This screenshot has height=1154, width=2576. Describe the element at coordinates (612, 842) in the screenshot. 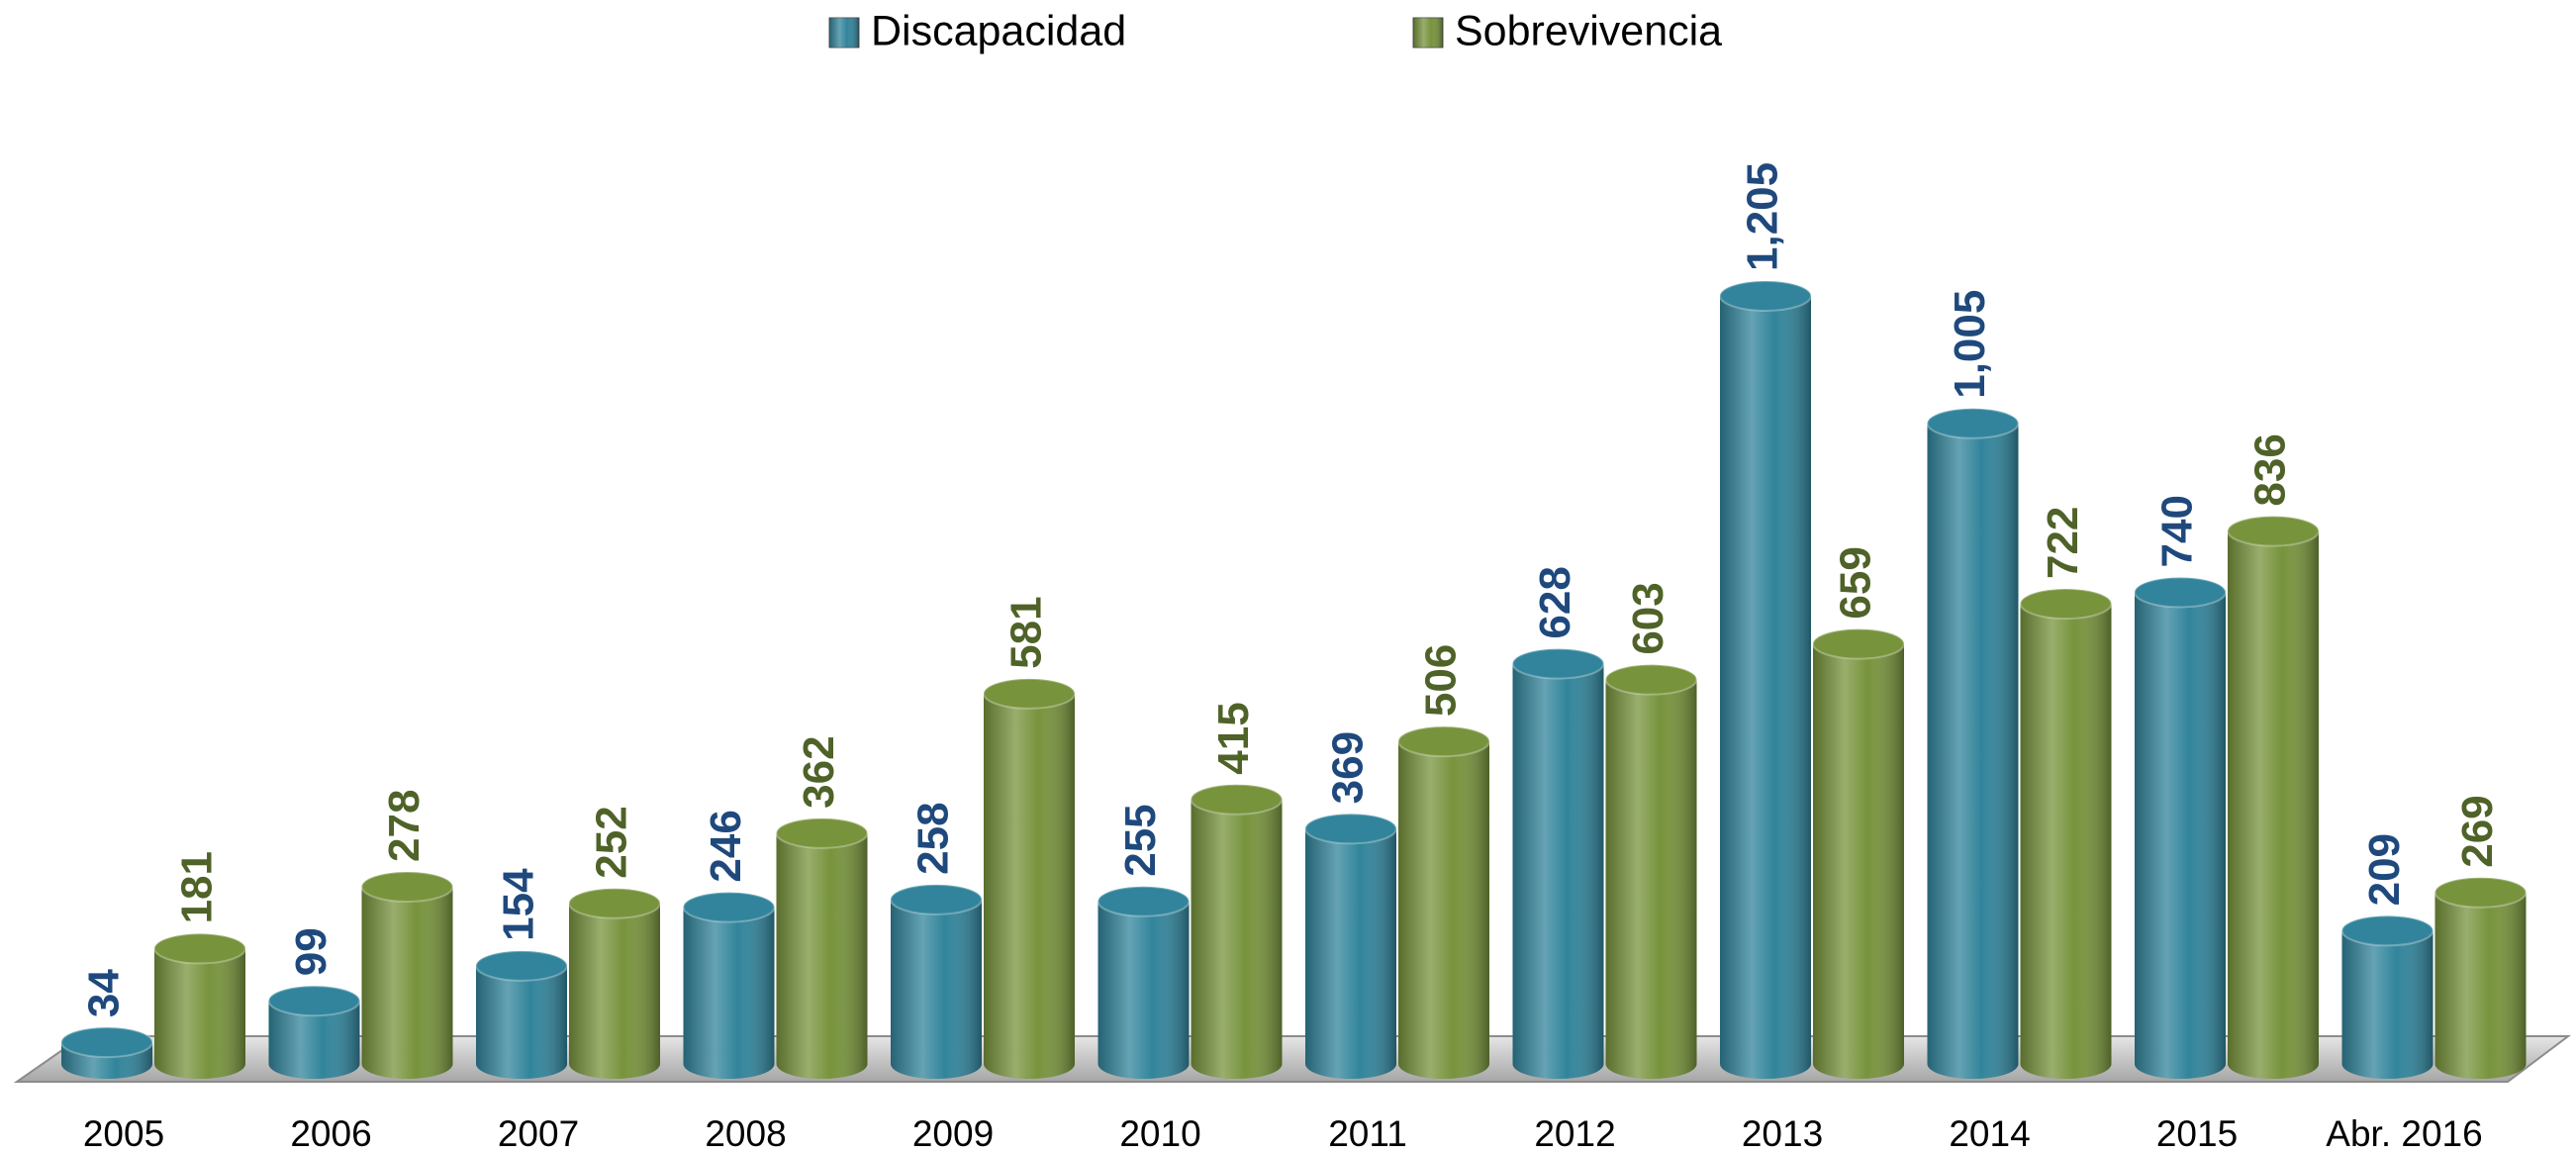

I see `value-label: 252` at that location.